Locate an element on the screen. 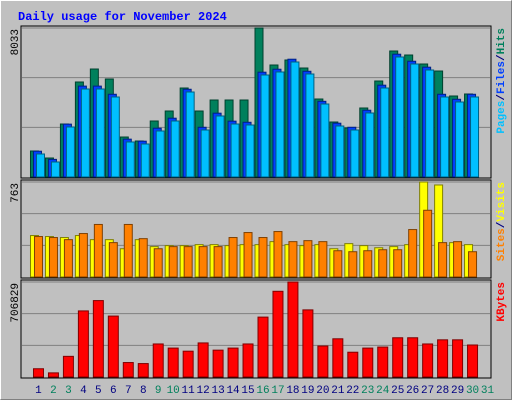 The image size is (512, 400). legend: KBytes is located at coordinates (502, 302).